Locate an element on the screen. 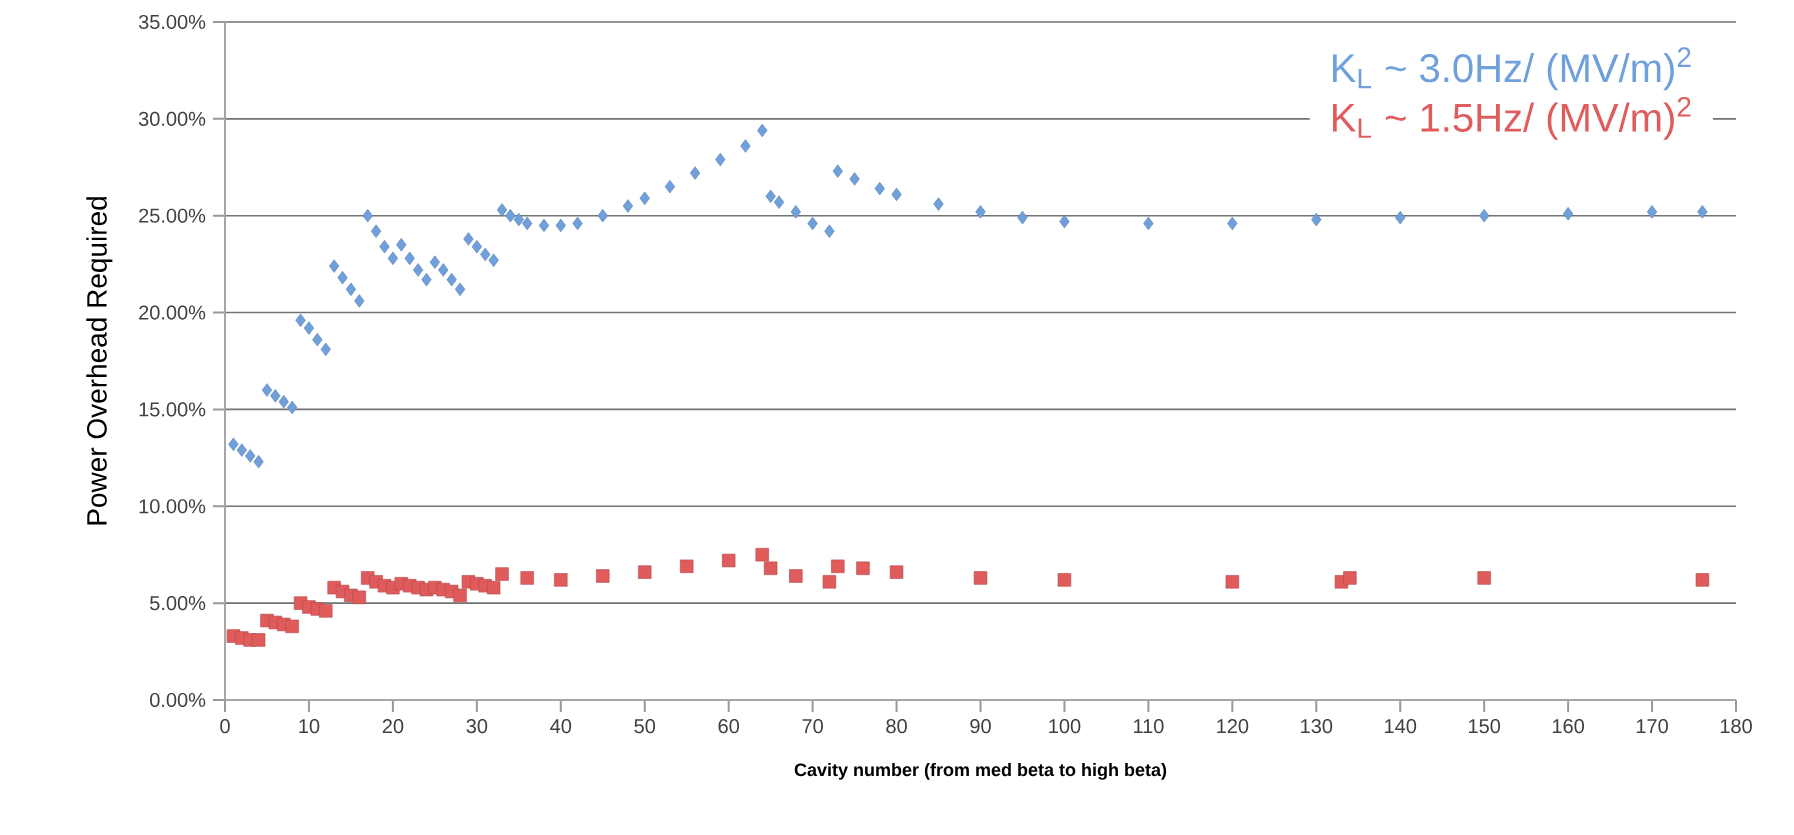 This screenshot has height=835, width=1794. x-tick-label: 30 is located at coordinates (477, 726).